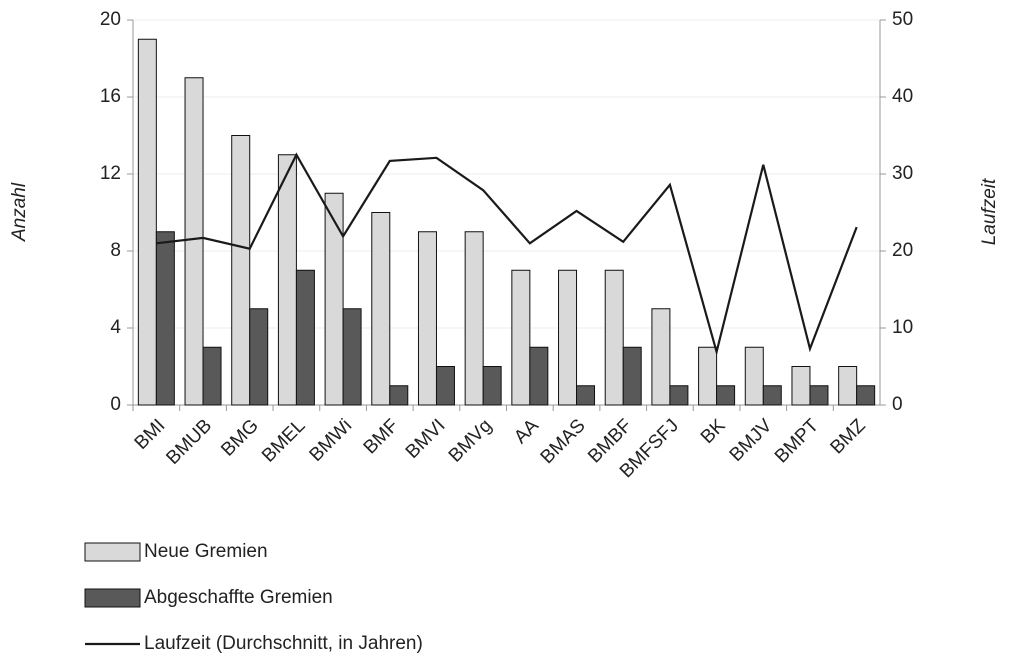 This screenshot has width=1009, height=658. Describe the element at coordinates (19, 212) in the screenshot. I see `y-axis-title: Anzahl` at that location.